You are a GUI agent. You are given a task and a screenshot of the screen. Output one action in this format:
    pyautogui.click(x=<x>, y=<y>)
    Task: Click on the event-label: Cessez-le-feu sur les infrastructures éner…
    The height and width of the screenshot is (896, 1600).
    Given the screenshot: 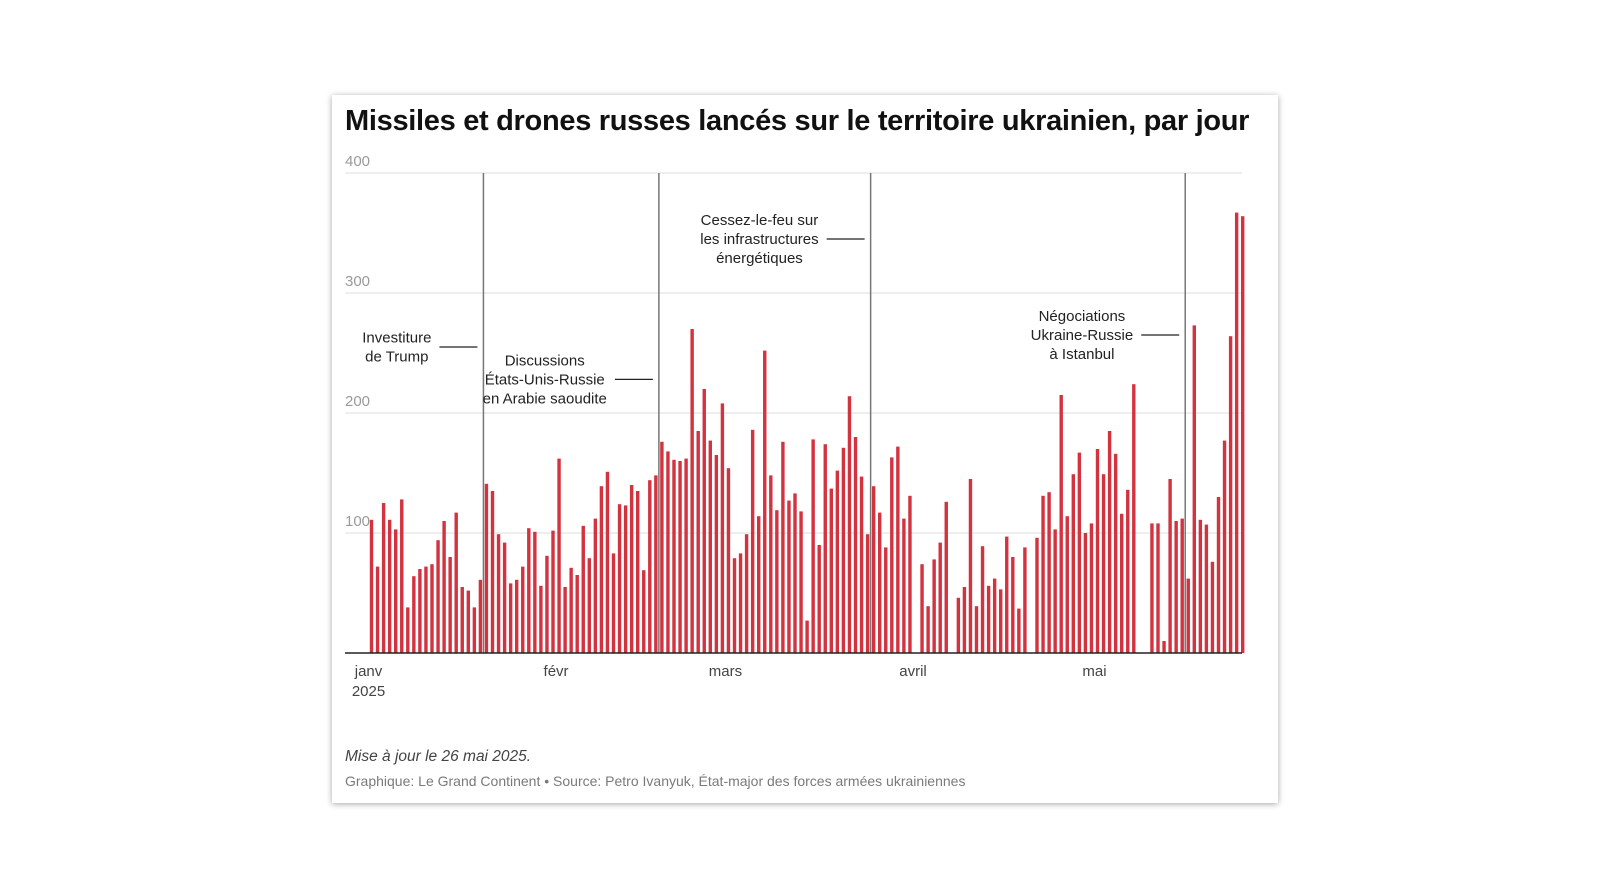 What is the action you would take?
    pyautogui.click(x=759, y=239)
    